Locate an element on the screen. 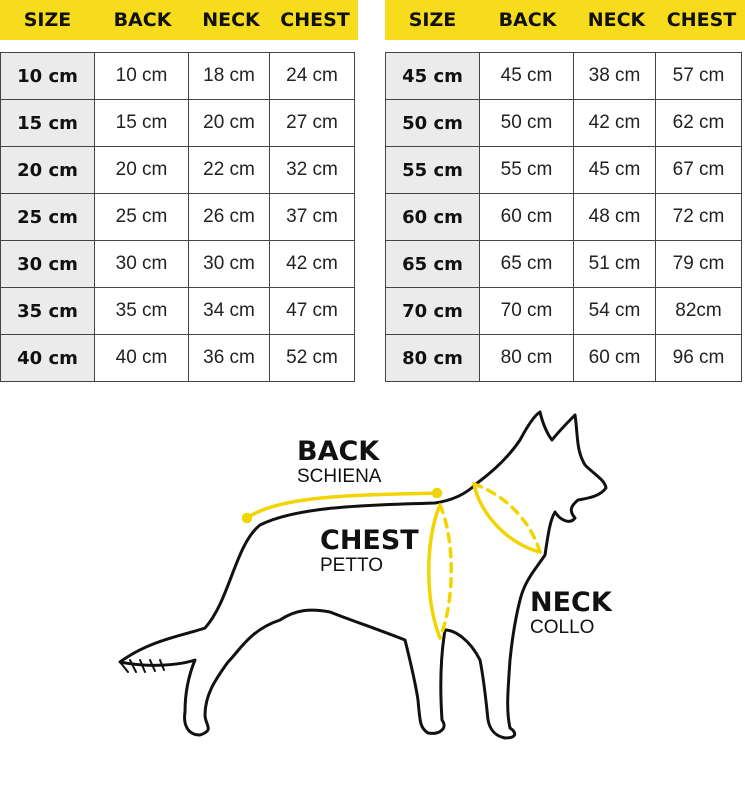 This screenshot has width=745, height=800. chest-cell: 37 cm is located at coordinates (312, 217).